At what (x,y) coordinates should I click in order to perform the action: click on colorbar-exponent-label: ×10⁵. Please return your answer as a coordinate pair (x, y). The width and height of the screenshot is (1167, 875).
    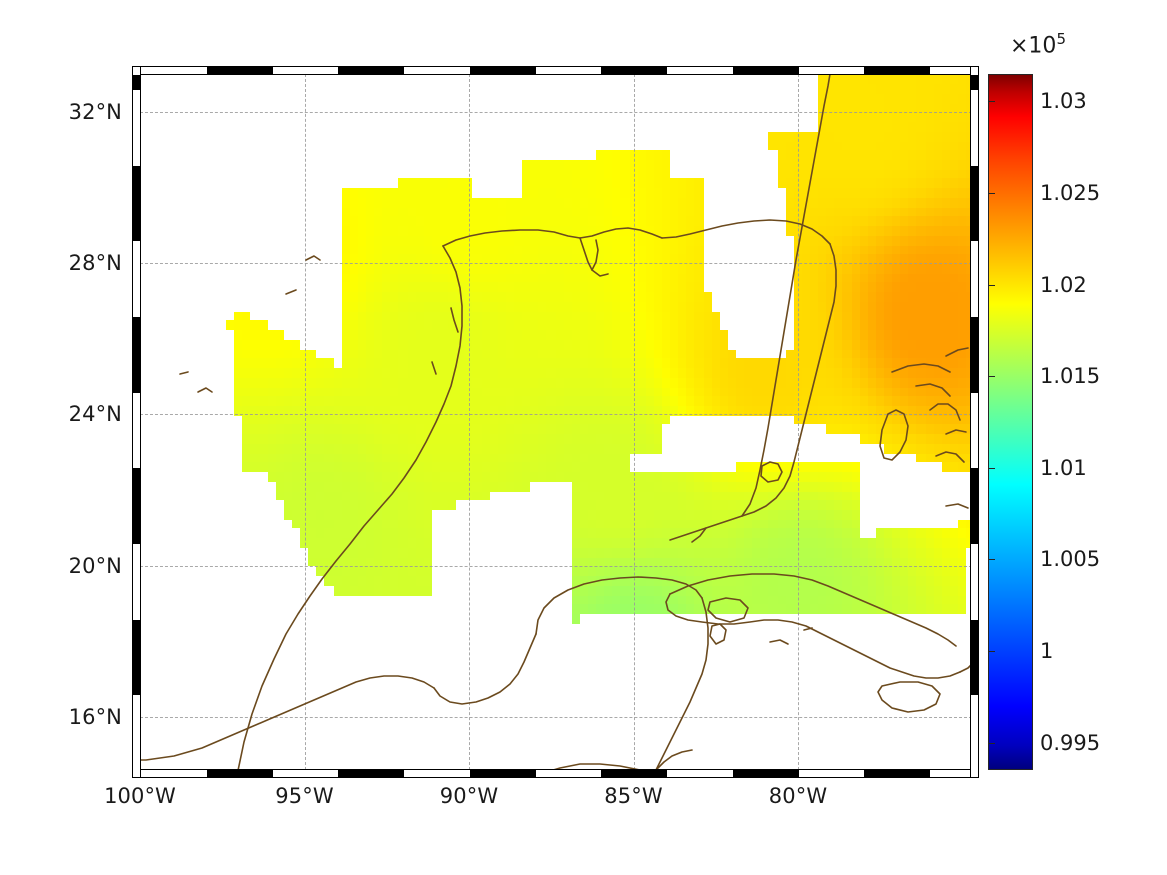
    Looking at the image, I should click on (1038, 44).